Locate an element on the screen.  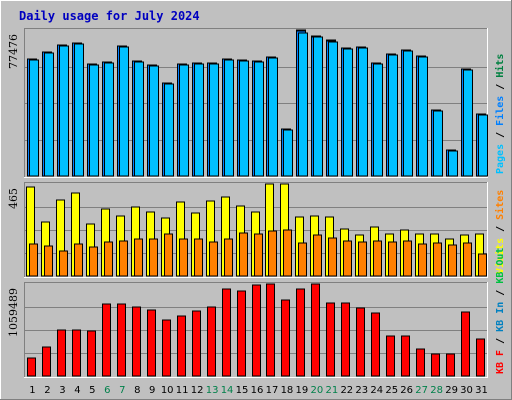
chart-title: Daily usage for July 2024 is located at coordinates (109, 16).